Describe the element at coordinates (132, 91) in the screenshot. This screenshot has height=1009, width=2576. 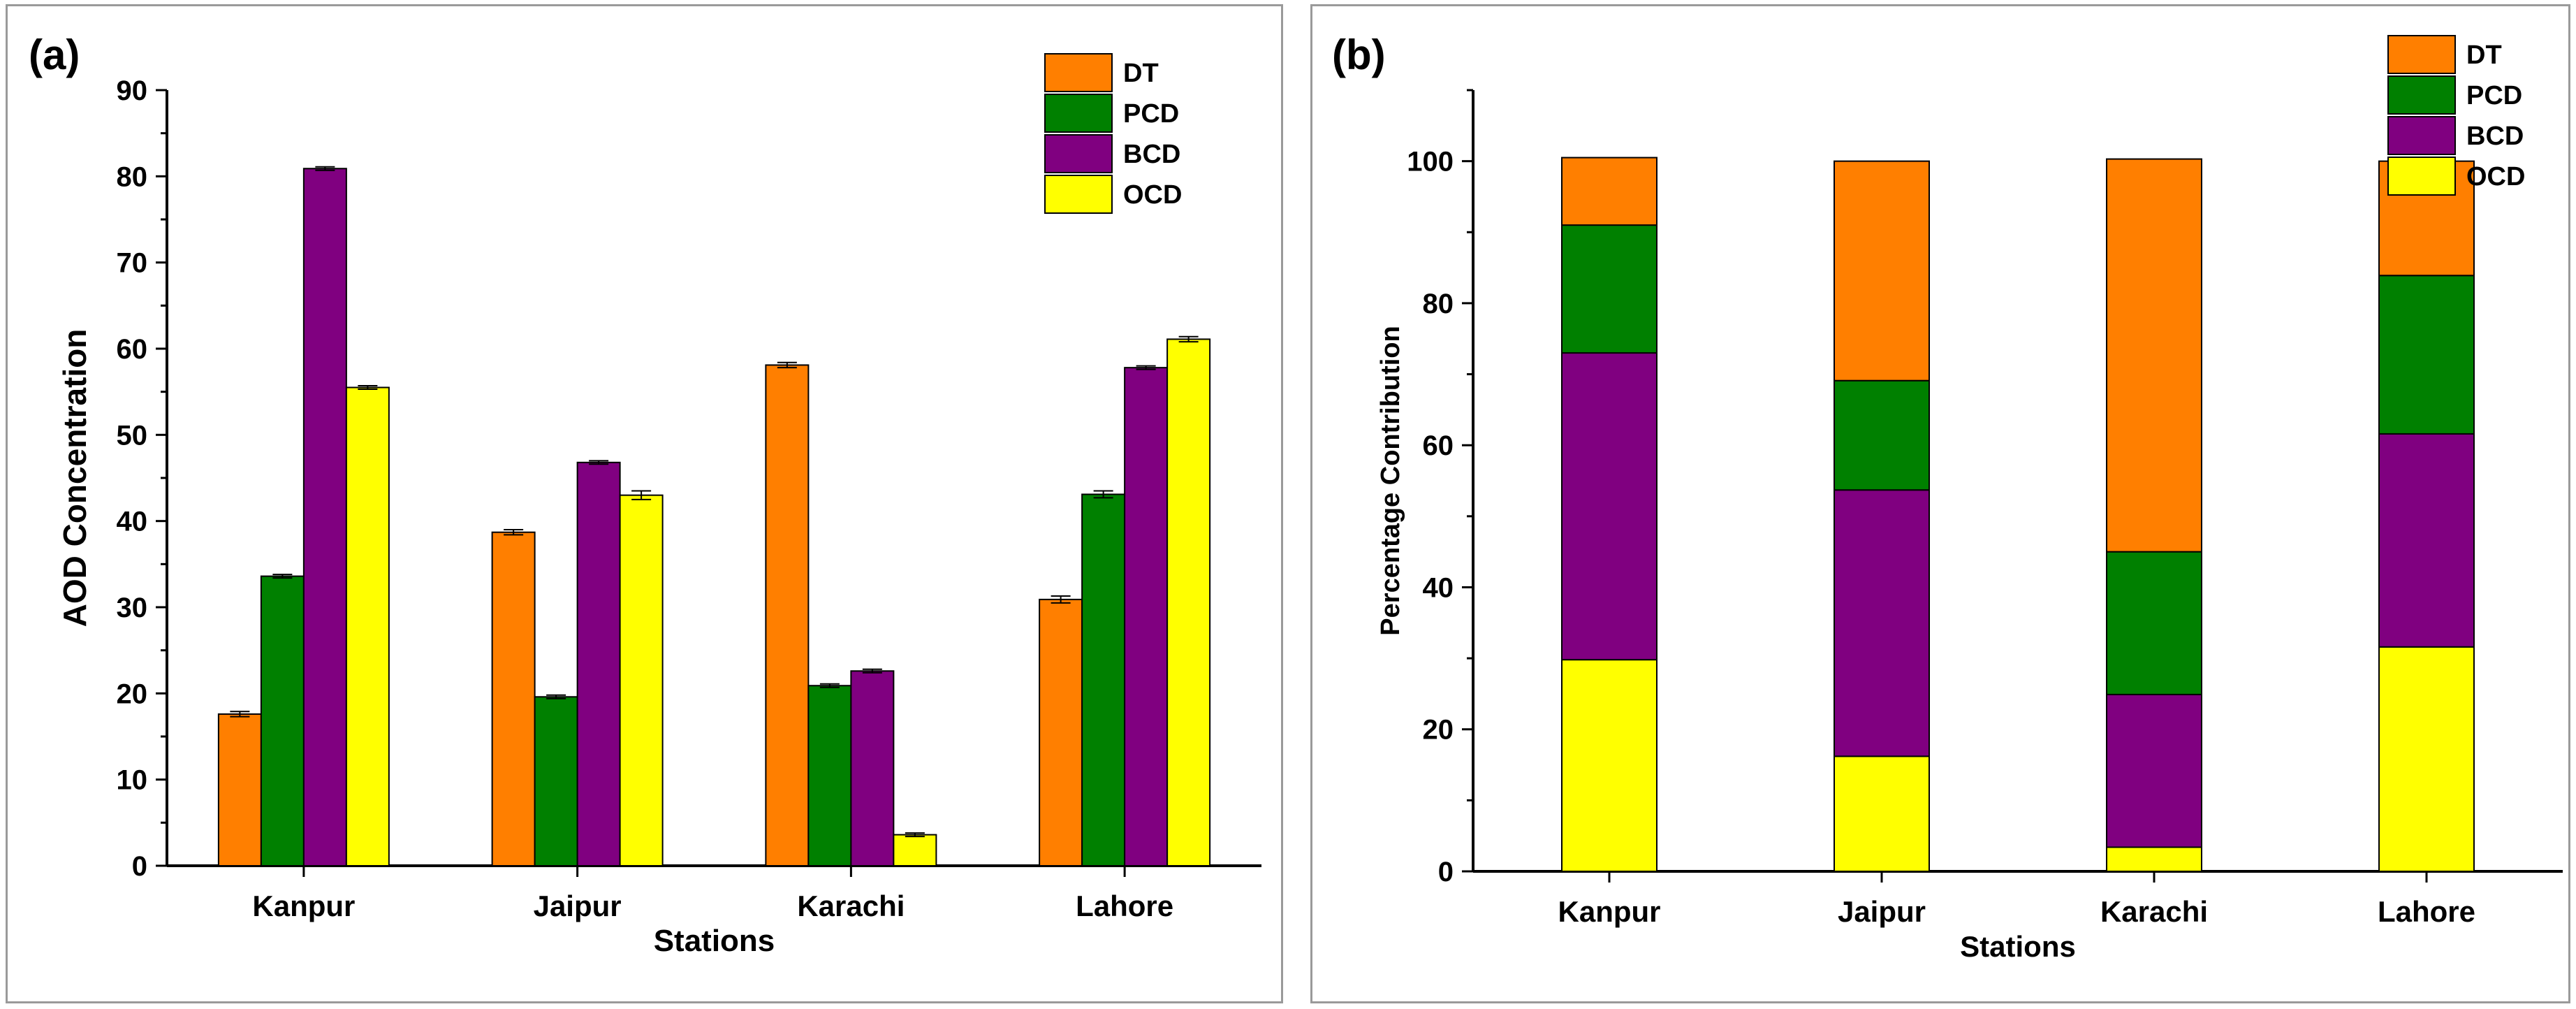
I see `y-tick-label: 90` at that location.